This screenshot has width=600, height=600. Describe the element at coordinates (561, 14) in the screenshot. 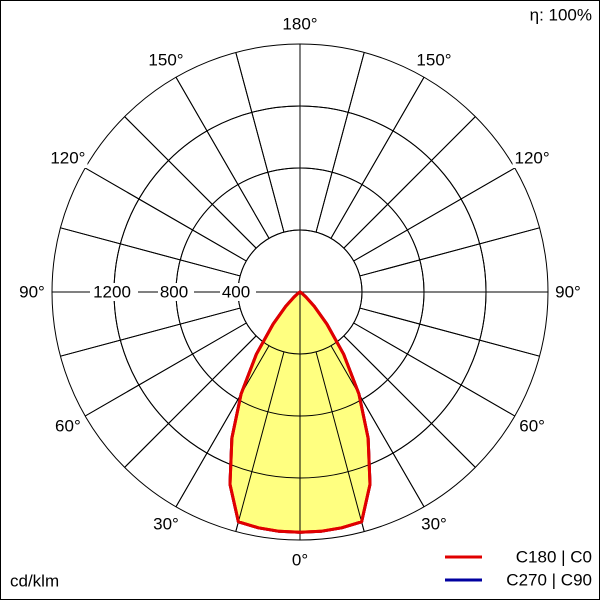

I see `efficiency: η: 100%` at that location.